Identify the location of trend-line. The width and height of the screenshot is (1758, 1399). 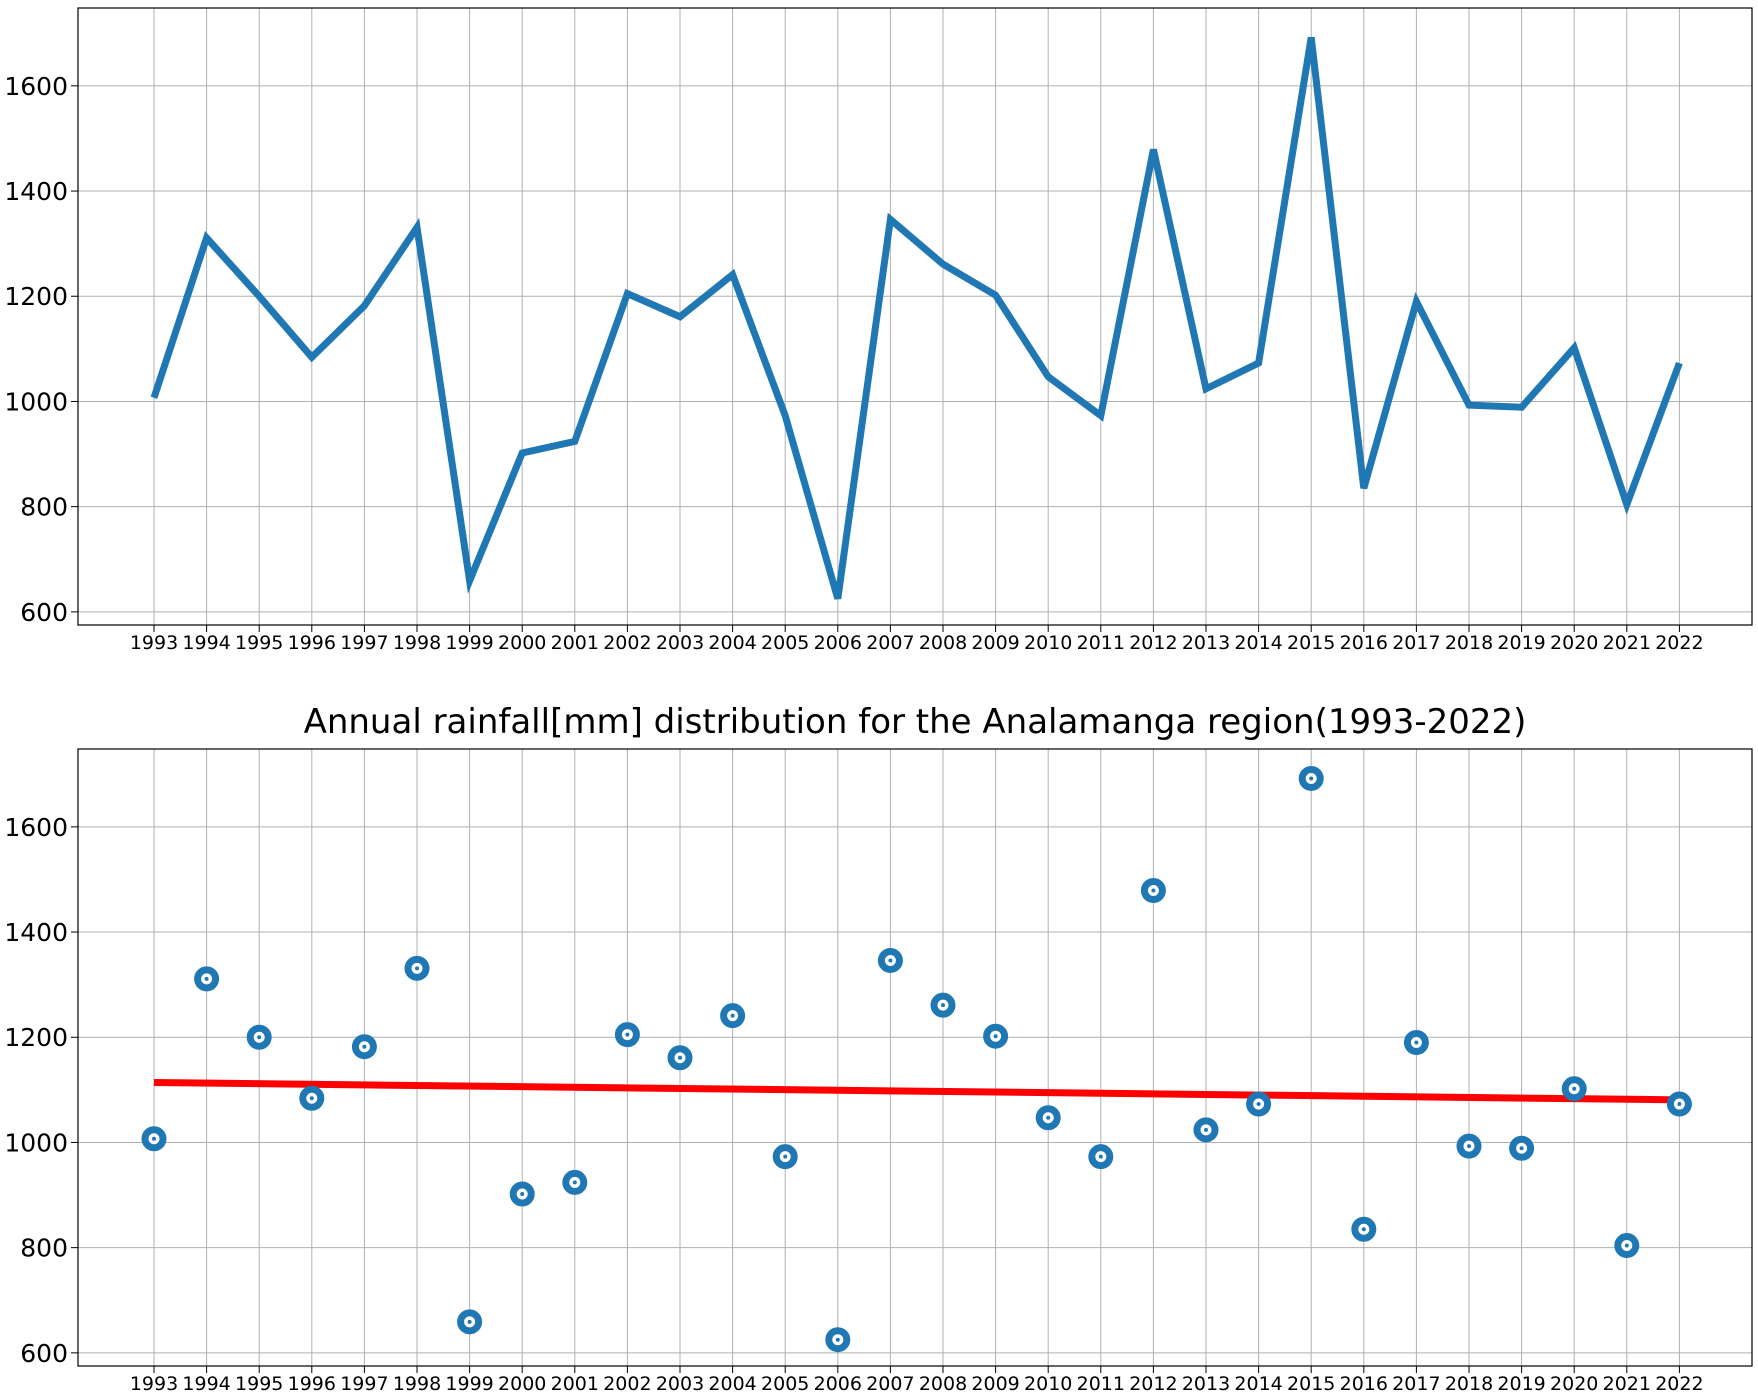
(916, 1091).